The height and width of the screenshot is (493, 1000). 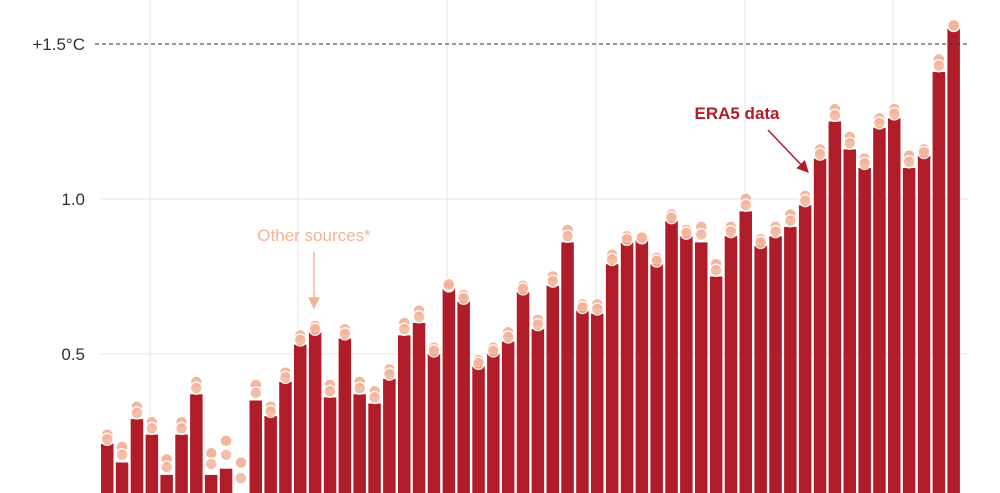 What do you see at coordinates (788, 151) in the screenshot?
I see `annotation-era5-data-arrow` at bounding box center [788, 151].